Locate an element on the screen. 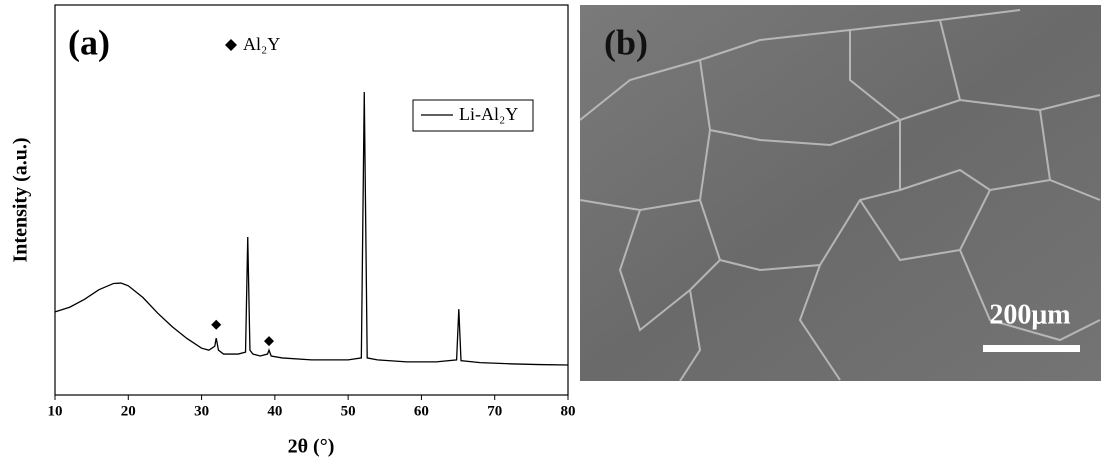  scale-bar-label: 200μm is located at coordinates (1029, 314).